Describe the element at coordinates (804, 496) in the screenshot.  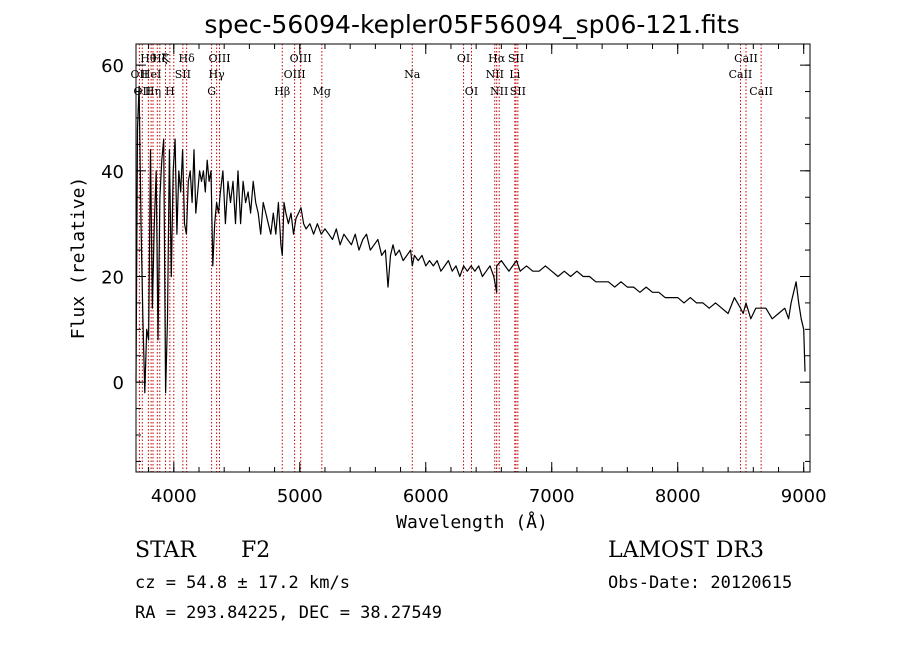
I see `x-tick-label: 9000` at that location.